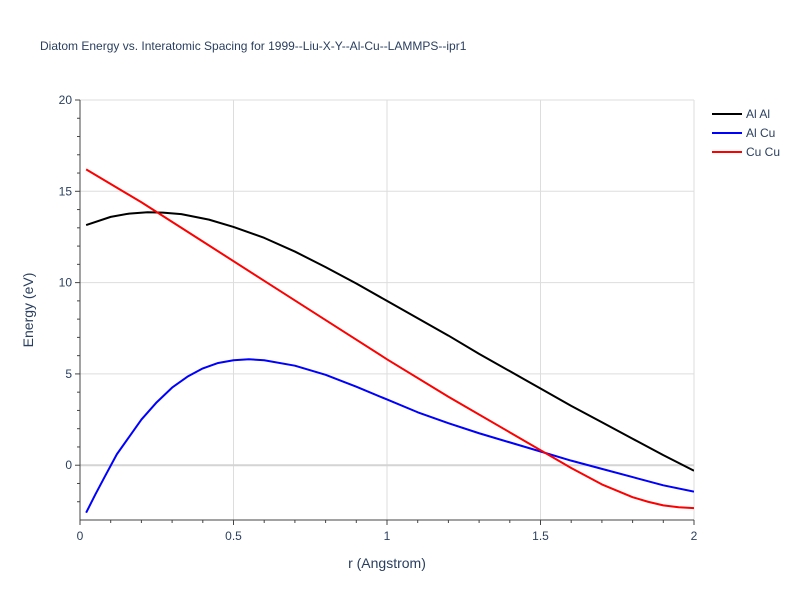 The image size is (800, 600). Describe the element at coordinates (80, 536) in the screenshot. I see `x-tick-label: 0` at that location.